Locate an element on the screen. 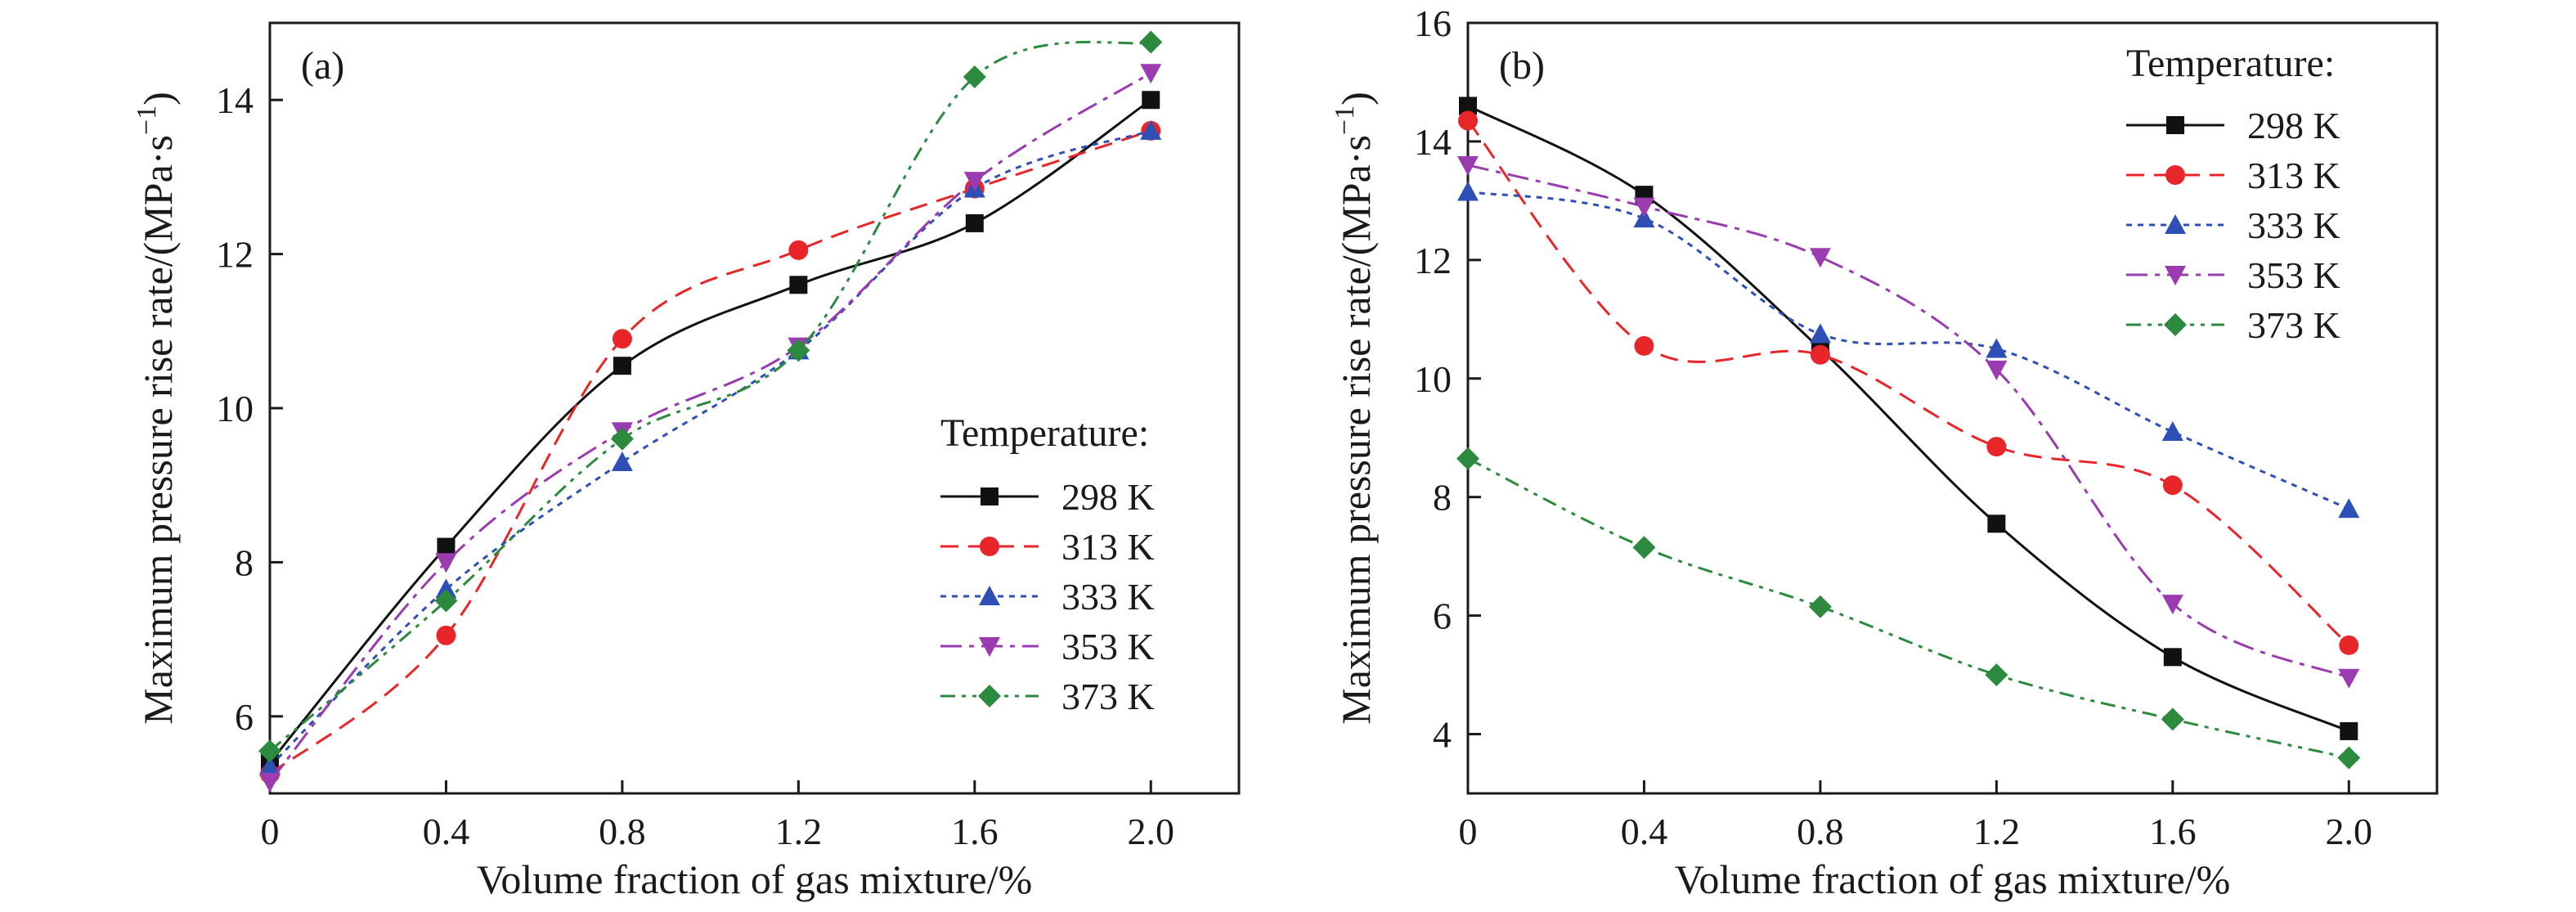  series-333-k is located at coordinates (1908, 350).